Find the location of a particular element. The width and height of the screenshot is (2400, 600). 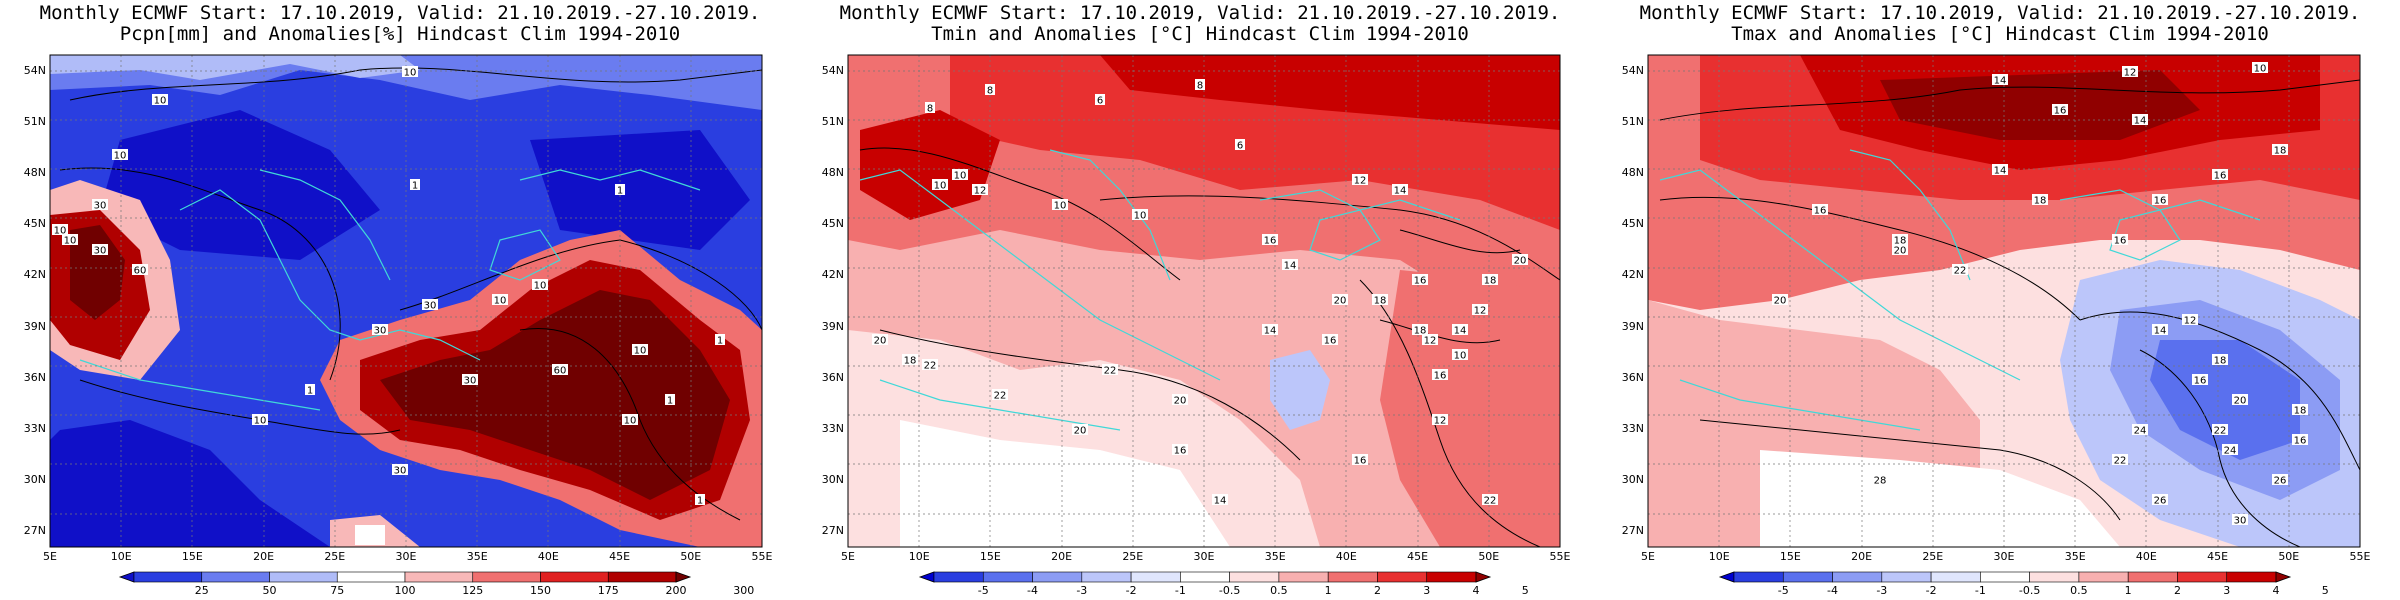

lat-label: 36N is located at coordinates (1632, 377).